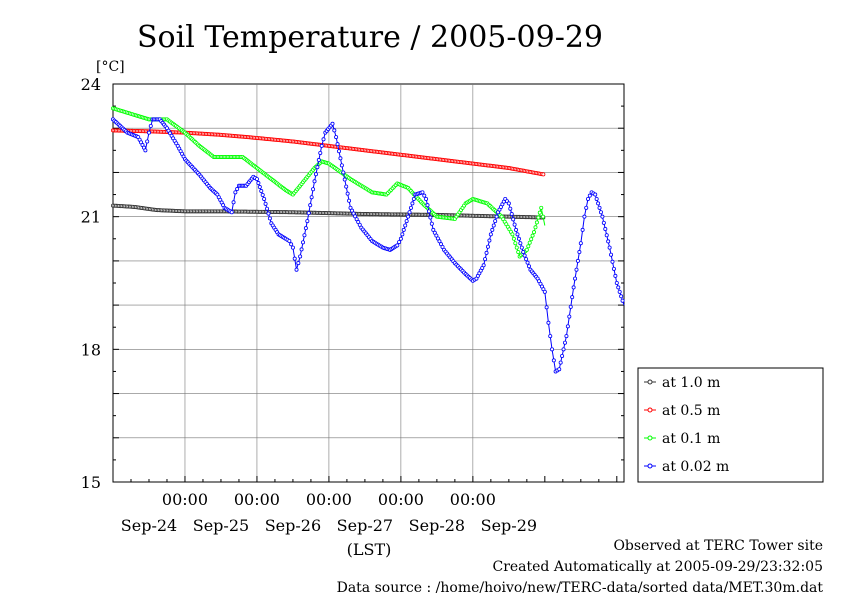  Describe the element at coordinates (91, 84) in the screenshot. I see `y-tick-label: 24` at that location.